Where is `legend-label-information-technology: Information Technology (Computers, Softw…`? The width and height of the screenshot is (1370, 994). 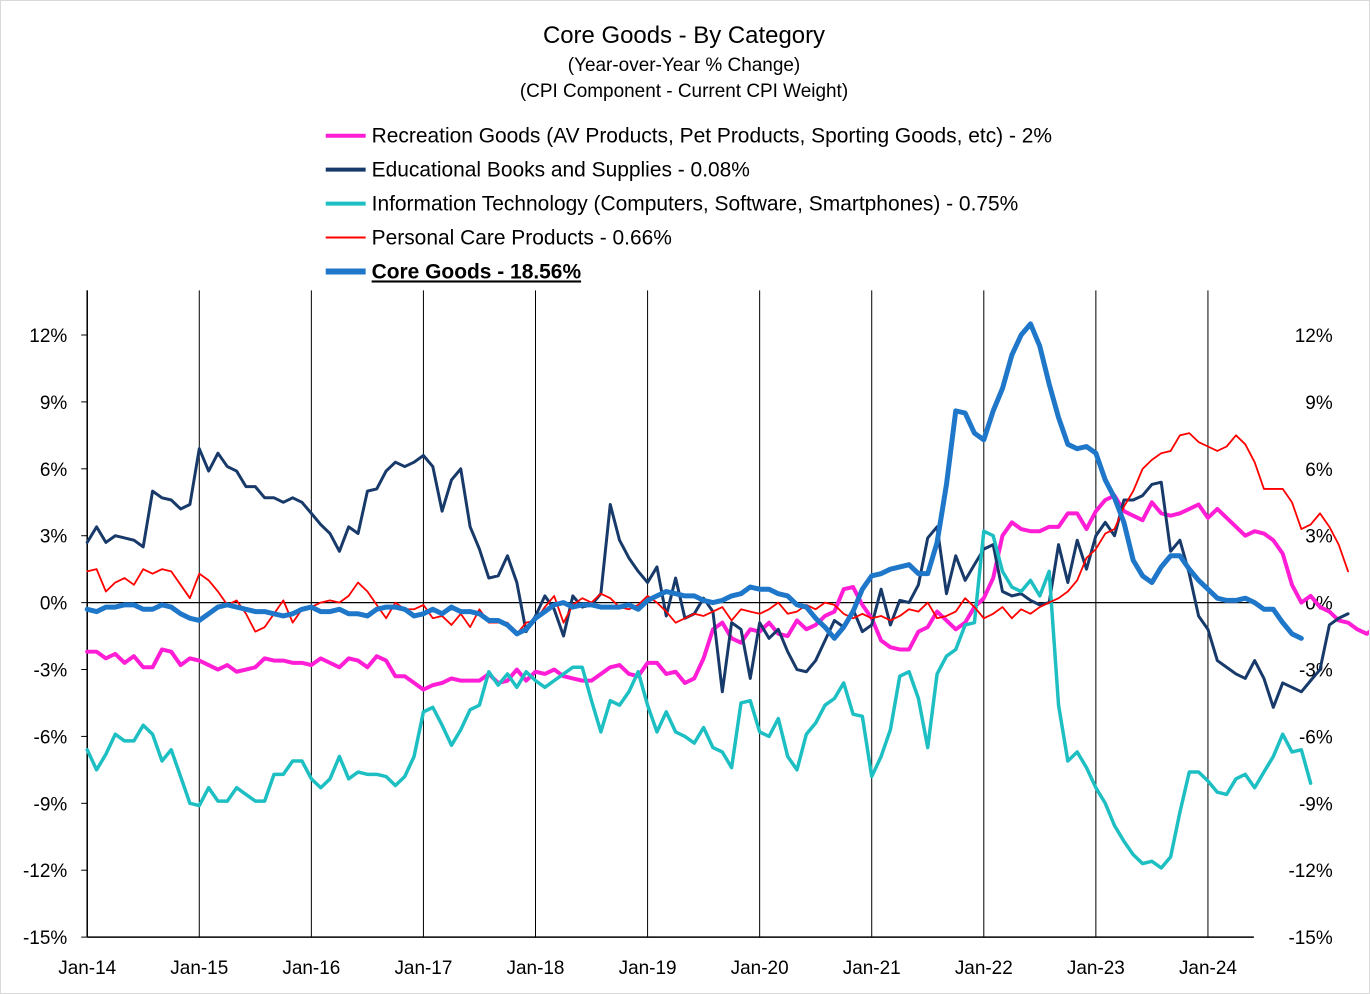 legend-label-information-technology: Information Technology (Computers, Softw… is located at coordinates (695, 204).